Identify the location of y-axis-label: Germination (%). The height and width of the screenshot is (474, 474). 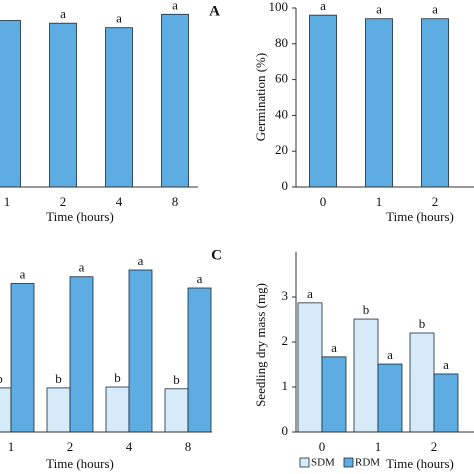
(260, 97).